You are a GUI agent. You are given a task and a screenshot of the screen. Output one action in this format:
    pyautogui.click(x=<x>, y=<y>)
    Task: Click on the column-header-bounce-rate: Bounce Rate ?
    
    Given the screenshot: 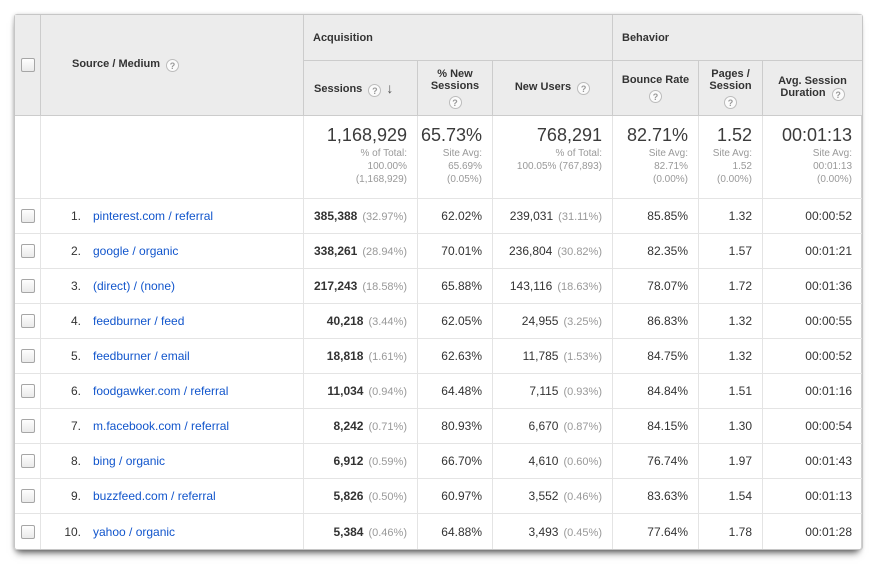 What is the action you would take?
    pyautogui.click(x=656, y=88)
    